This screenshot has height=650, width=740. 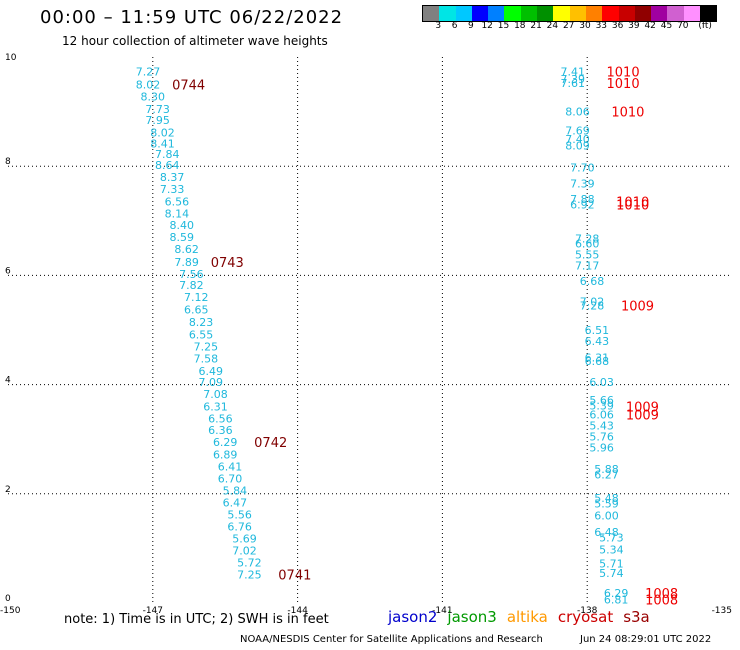 What do you see at coordinates (413, 617) in the screenshot?
I see `legend-entry-jason2: jason2` at bounding box center [413, 617].